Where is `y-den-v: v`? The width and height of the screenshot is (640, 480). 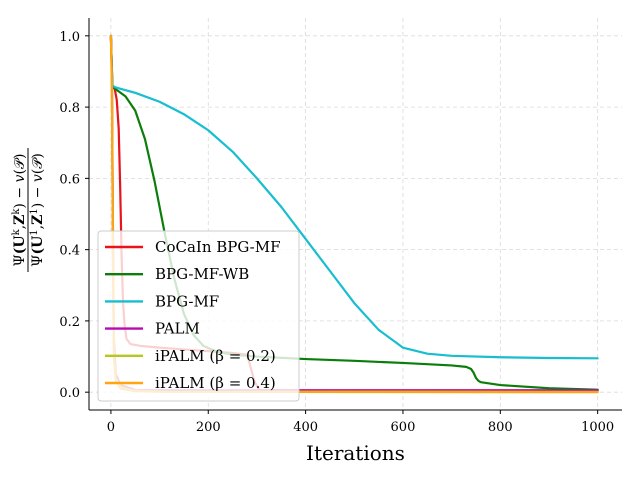
y-den-v: v is located at coordinates (38, 178).